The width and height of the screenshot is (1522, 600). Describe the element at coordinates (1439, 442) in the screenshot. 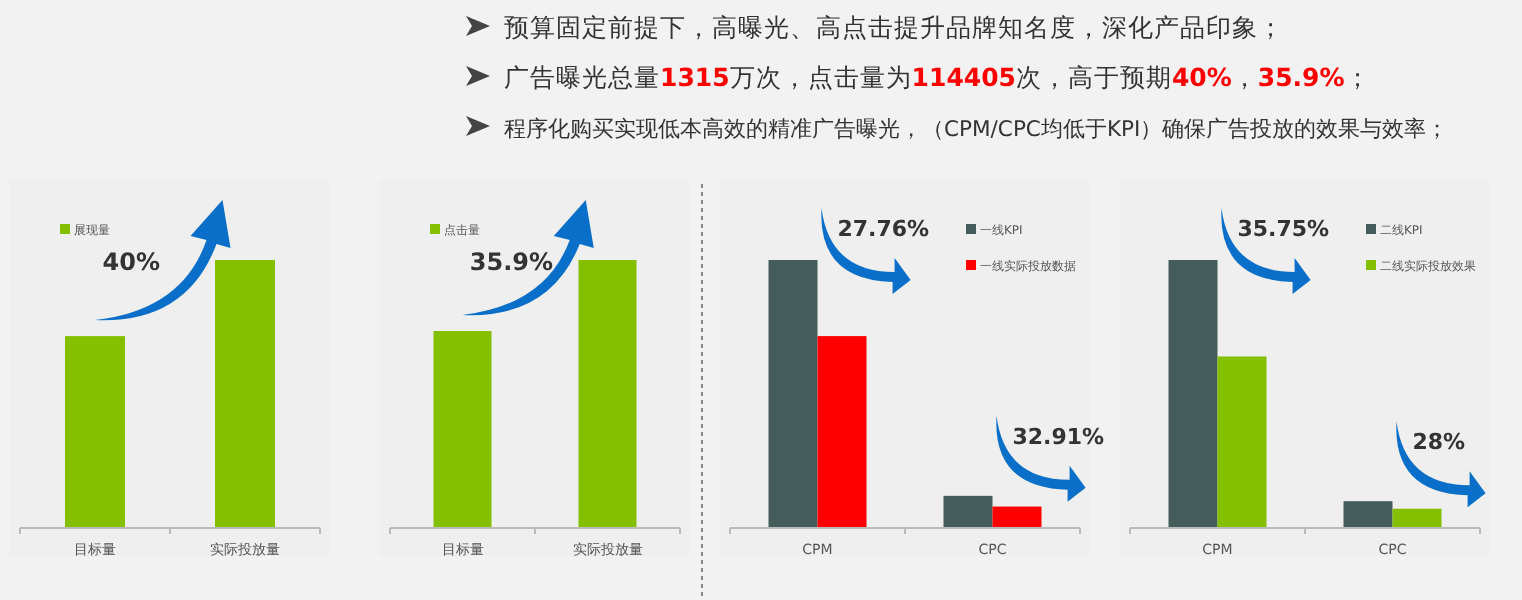

I see `annotation: 28%` at that location.